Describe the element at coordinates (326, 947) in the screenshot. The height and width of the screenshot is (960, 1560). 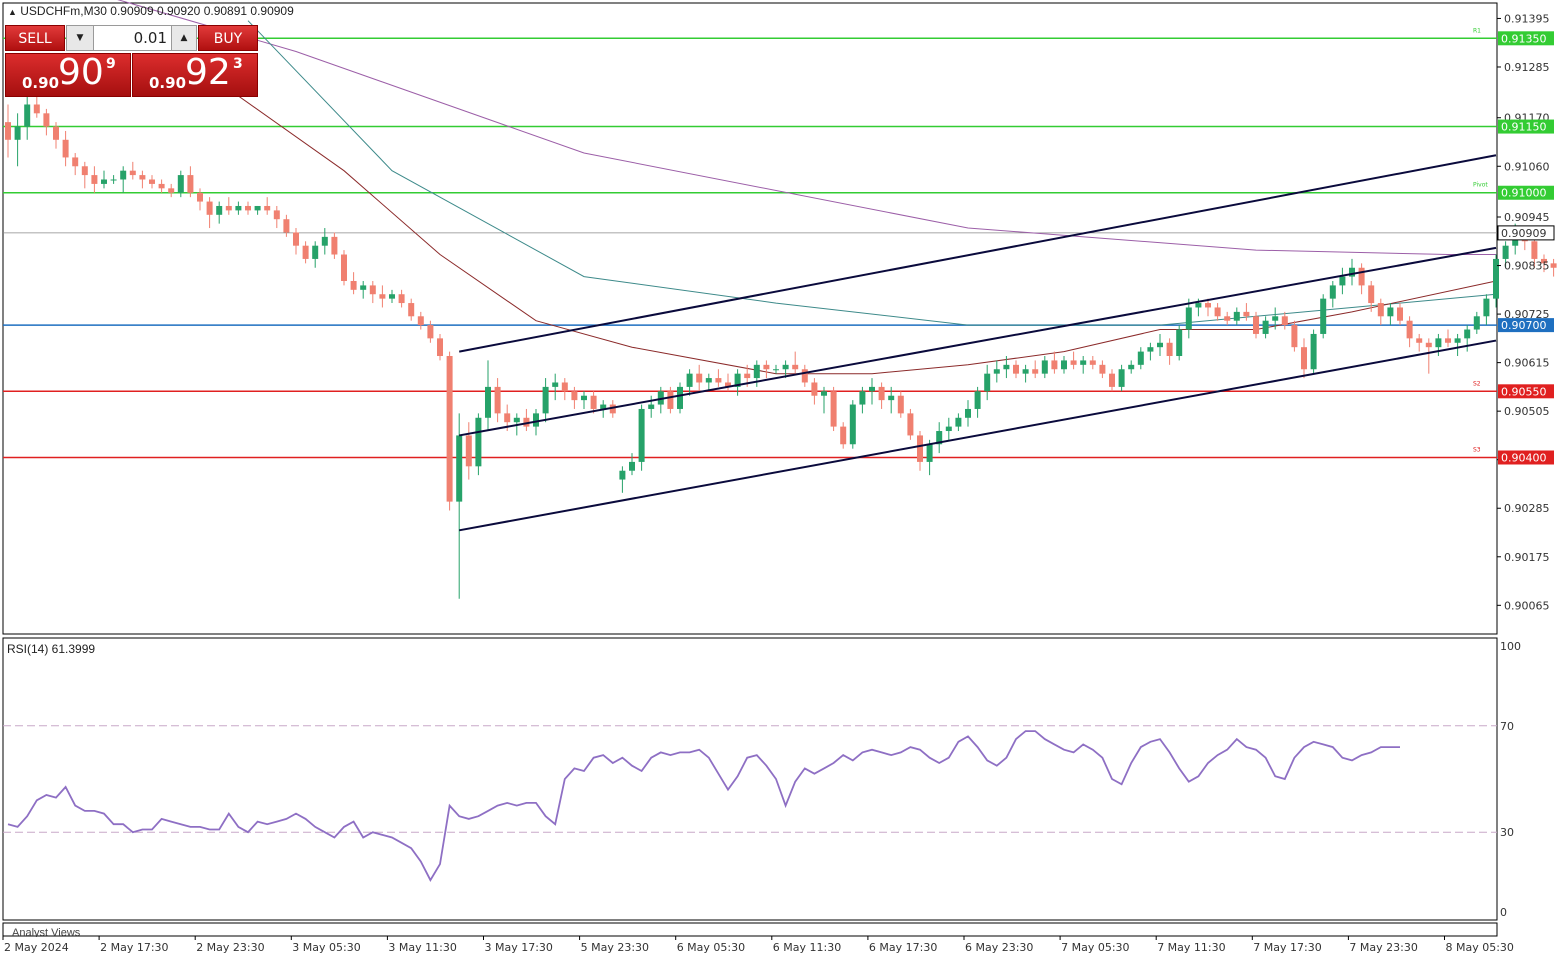
I see `time-tick-label: 3 May 05:30` at that location.